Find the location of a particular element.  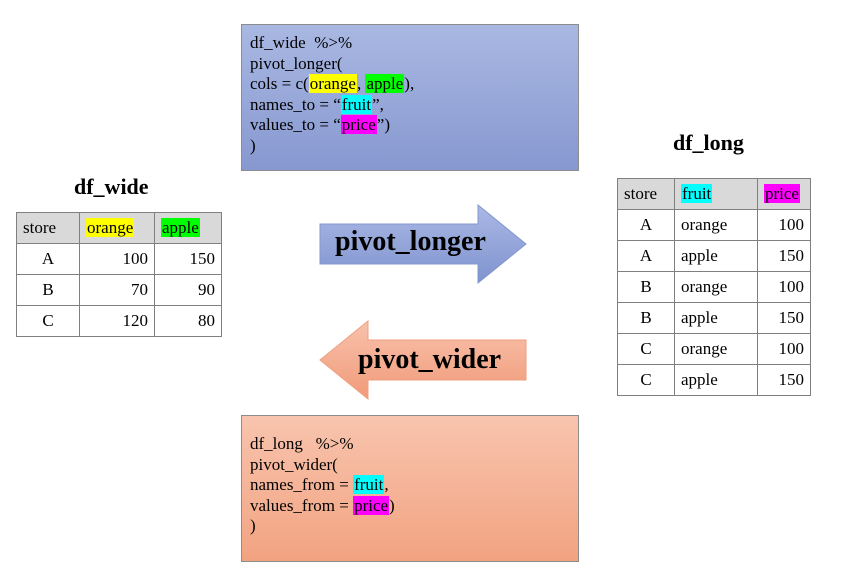

code-line: cols = c(orange, apple), is located at coordinates (410, 84).